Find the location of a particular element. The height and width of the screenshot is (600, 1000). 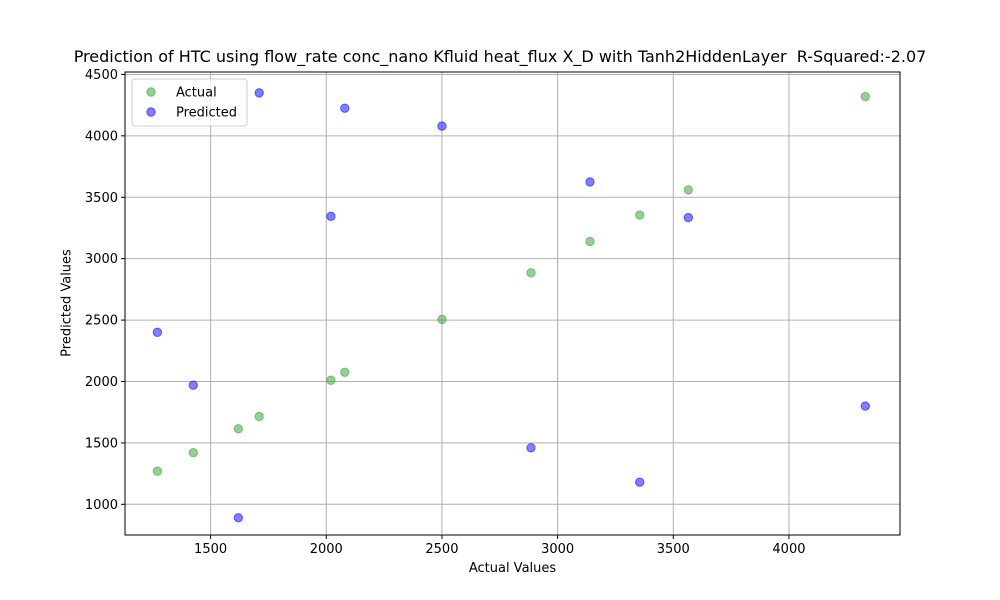

y-tick-label: 2500 is located at coordinates (101, 321).